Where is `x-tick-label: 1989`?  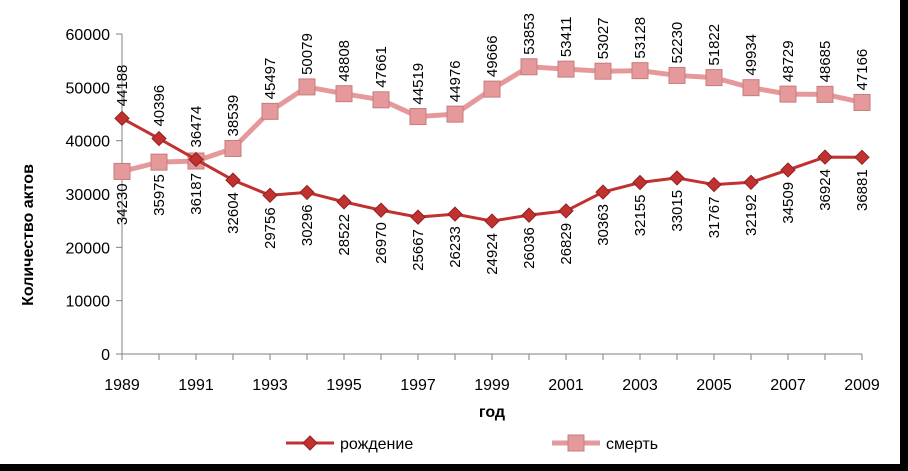 x-tick-label: 1989 is located at coordinates (122, 385).